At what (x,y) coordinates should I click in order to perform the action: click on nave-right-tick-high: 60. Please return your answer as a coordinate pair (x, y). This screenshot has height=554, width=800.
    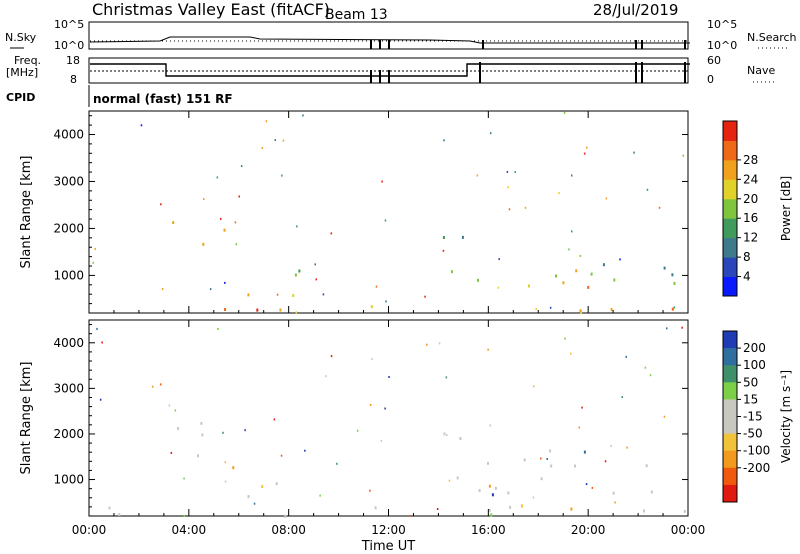
    Looking at the image, I should click on (714, 60).